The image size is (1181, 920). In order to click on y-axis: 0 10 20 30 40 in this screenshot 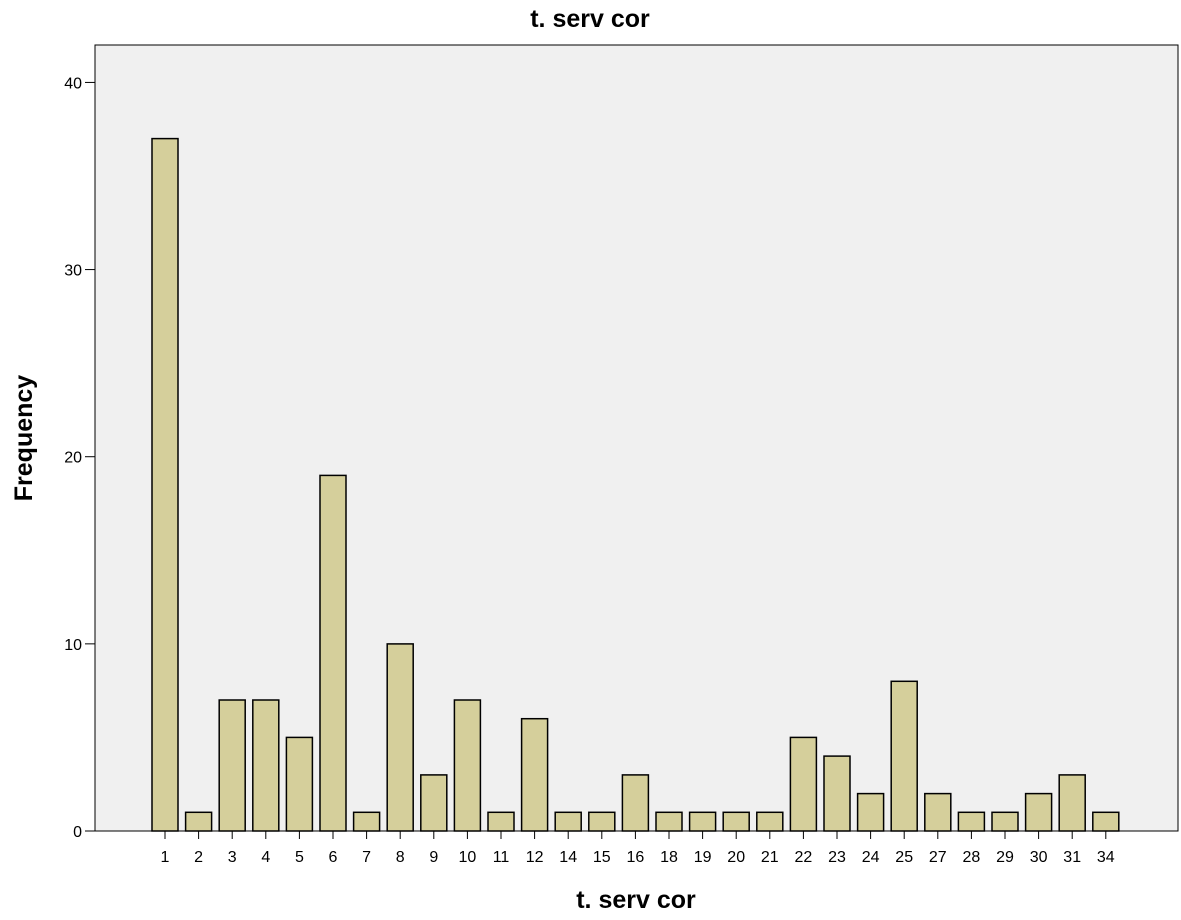, I will do `click(79, 458)`.